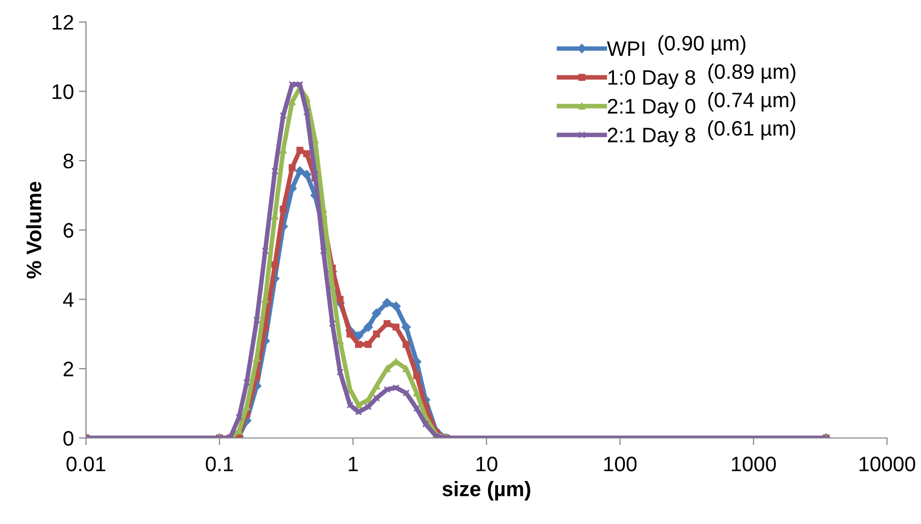 This screenshot has height=524, width=921. What do you see at coordinates (702, 45) in the screenshot?
I see `annotation: (0.90 µm)` at bounding box center [702, 45].